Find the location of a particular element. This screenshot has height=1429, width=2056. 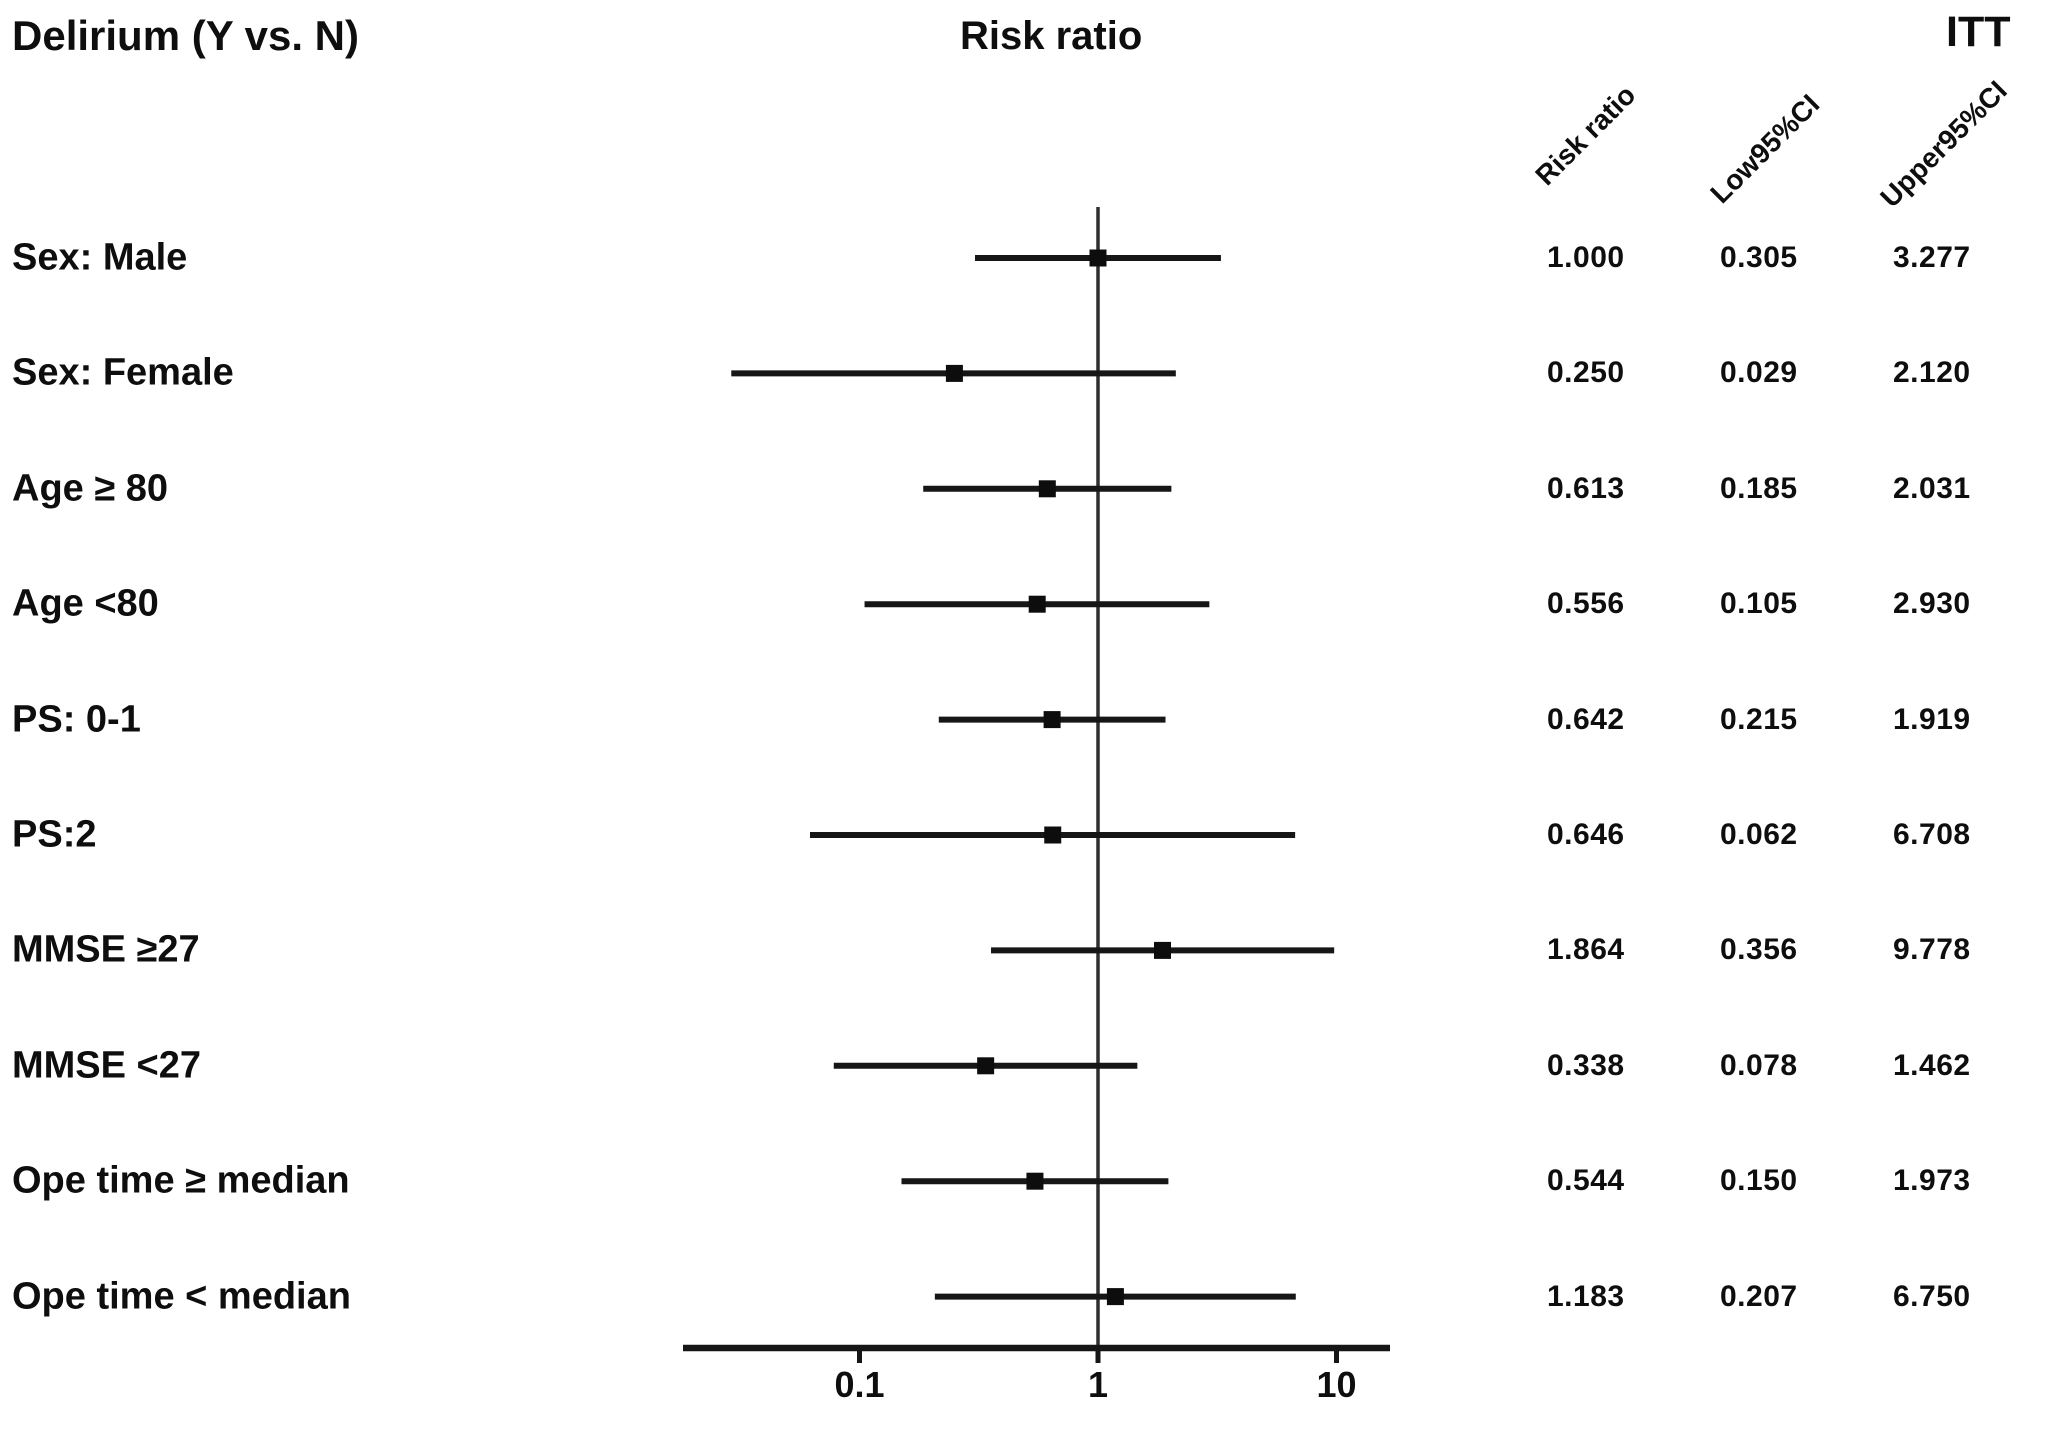

low95ci-value: 0.105 is located at coordinates (1759, 604).